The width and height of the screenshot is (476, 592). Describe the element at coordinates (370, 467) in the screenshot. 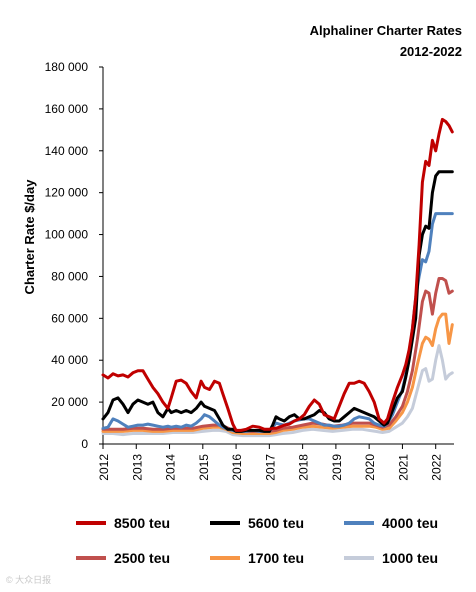

I see `x-tick-label: 2020` at that location.